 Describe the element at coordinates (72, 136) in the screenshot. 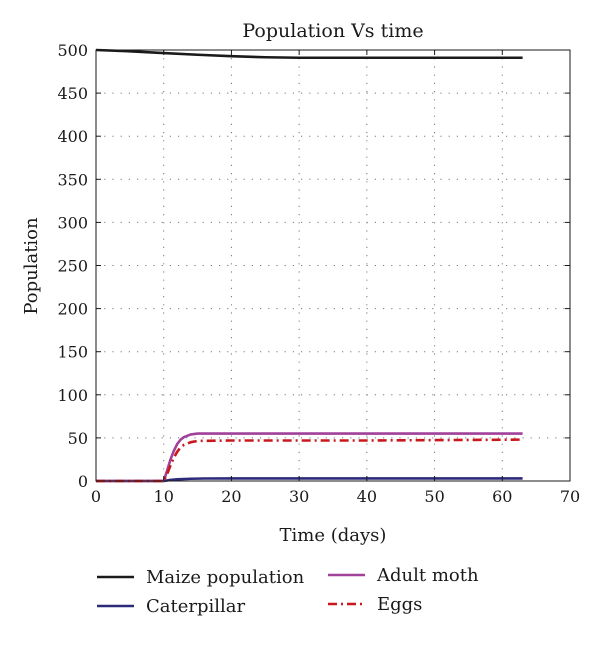

I see `y-tick-label: 400` at that location.